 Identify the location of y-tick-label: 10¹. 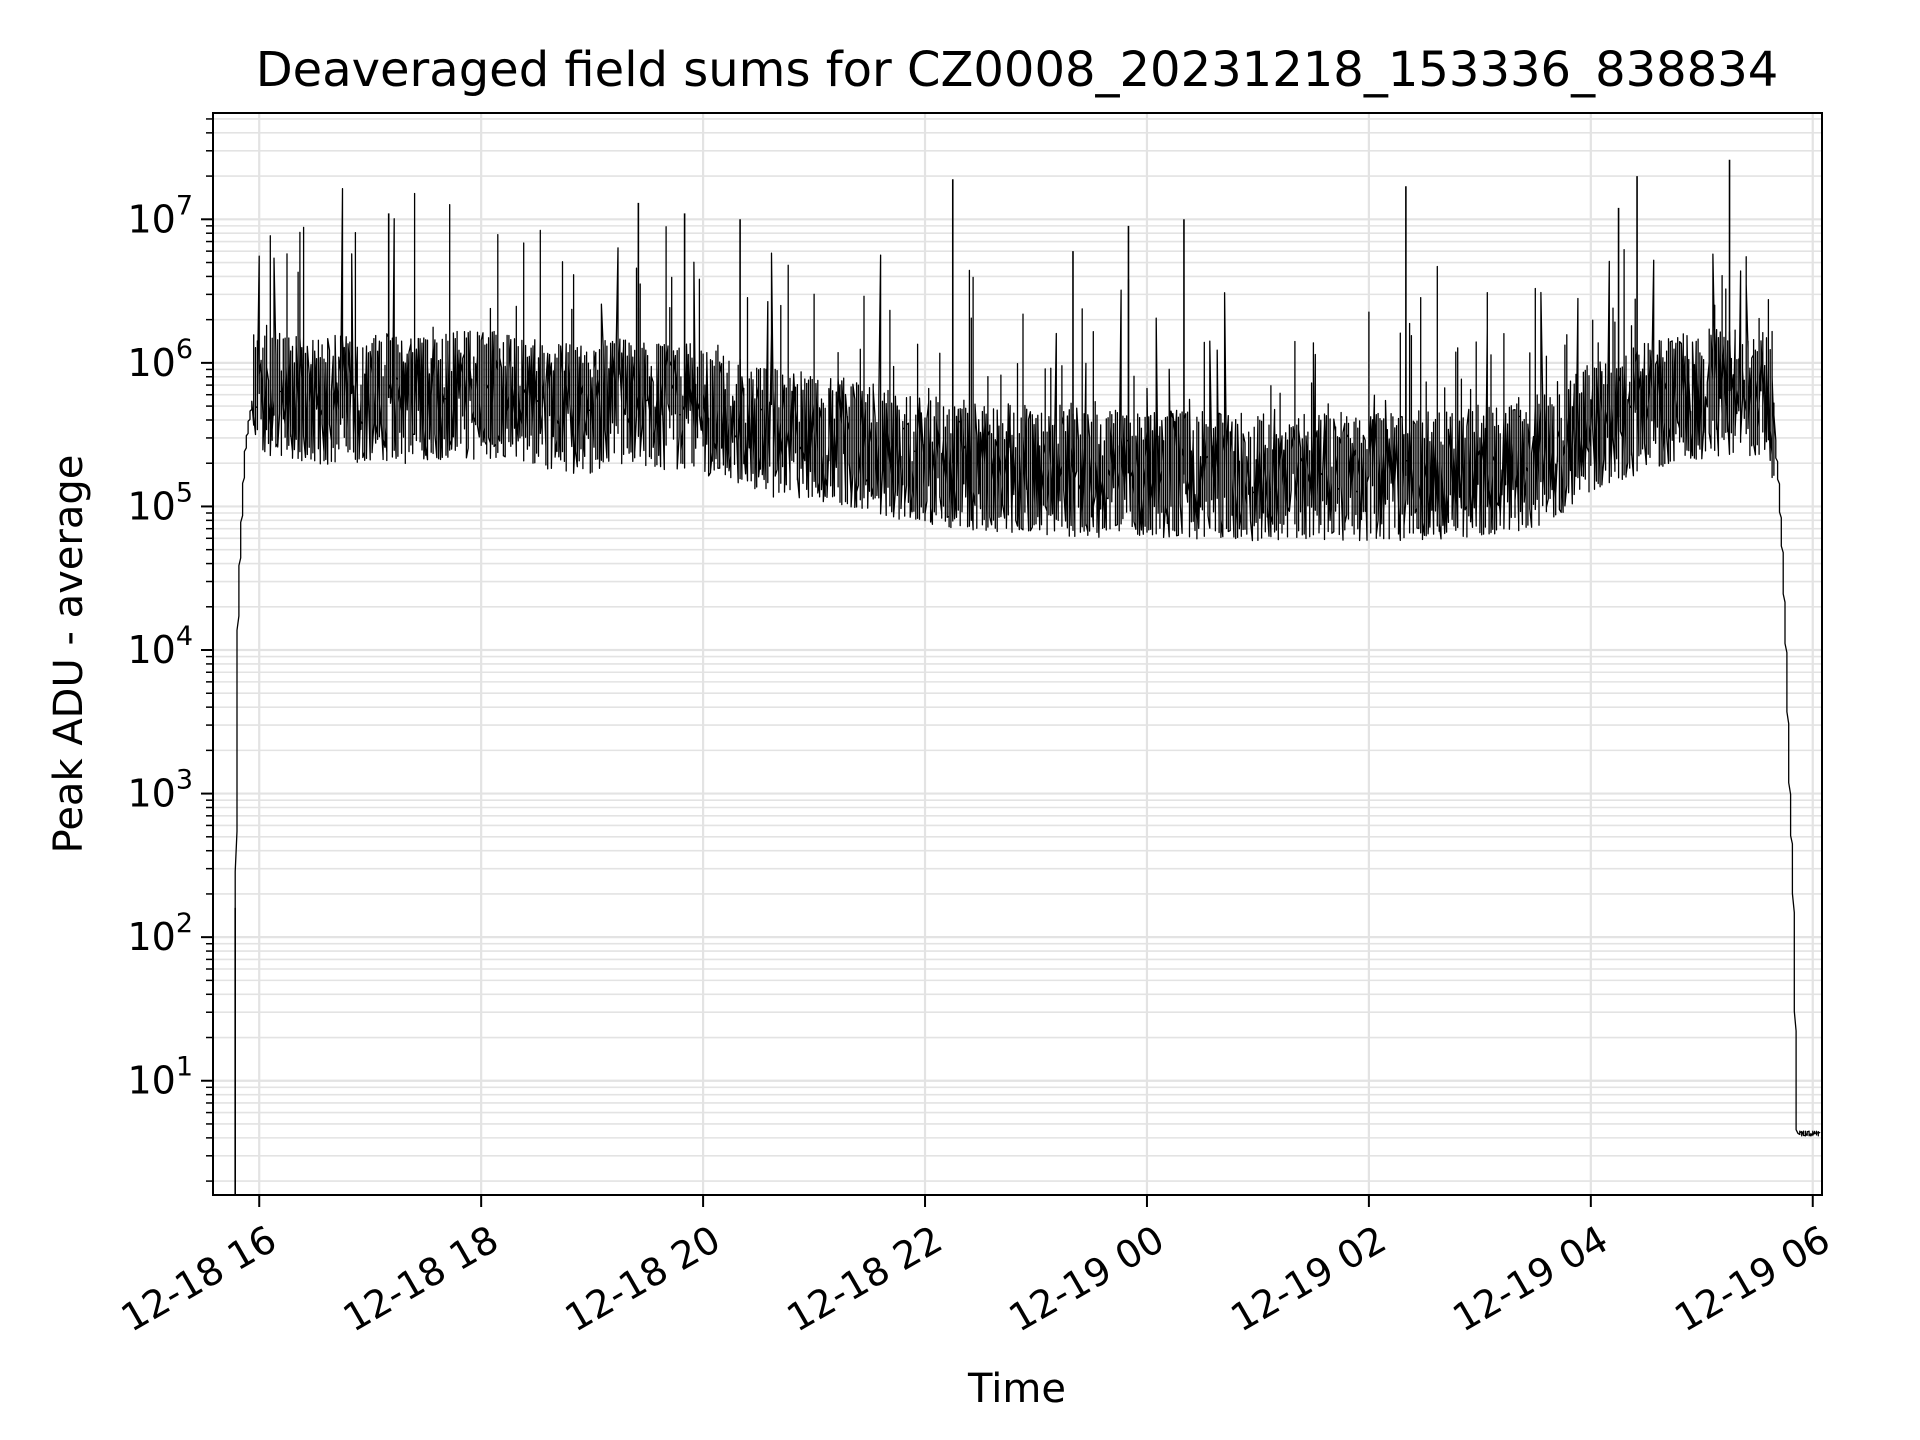
(160, 1077).